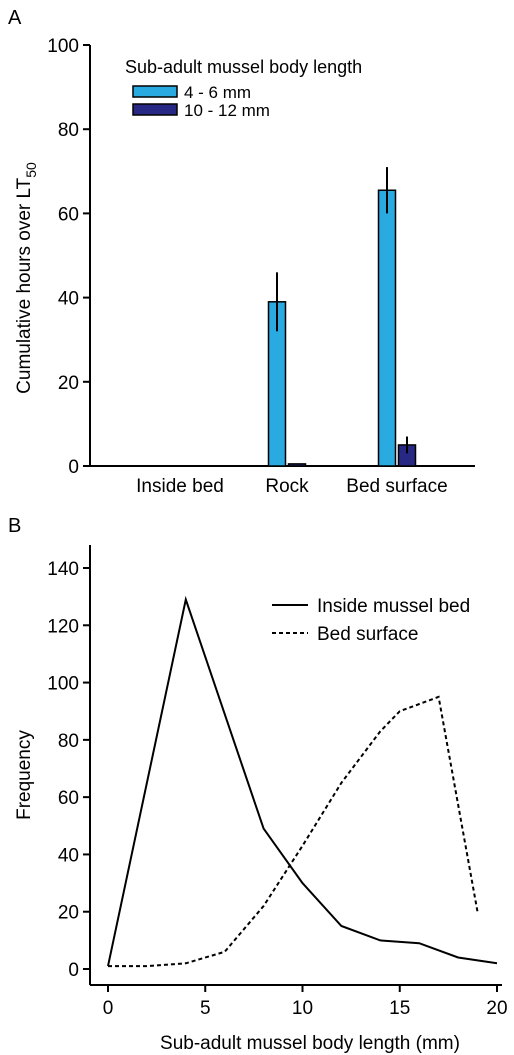 The height and width of the screenshot is (1055, 514). What do you see at coordinates (15, 18) in the screenshot?
I see `panel-a-label: A` at bounding box center [15, 18].